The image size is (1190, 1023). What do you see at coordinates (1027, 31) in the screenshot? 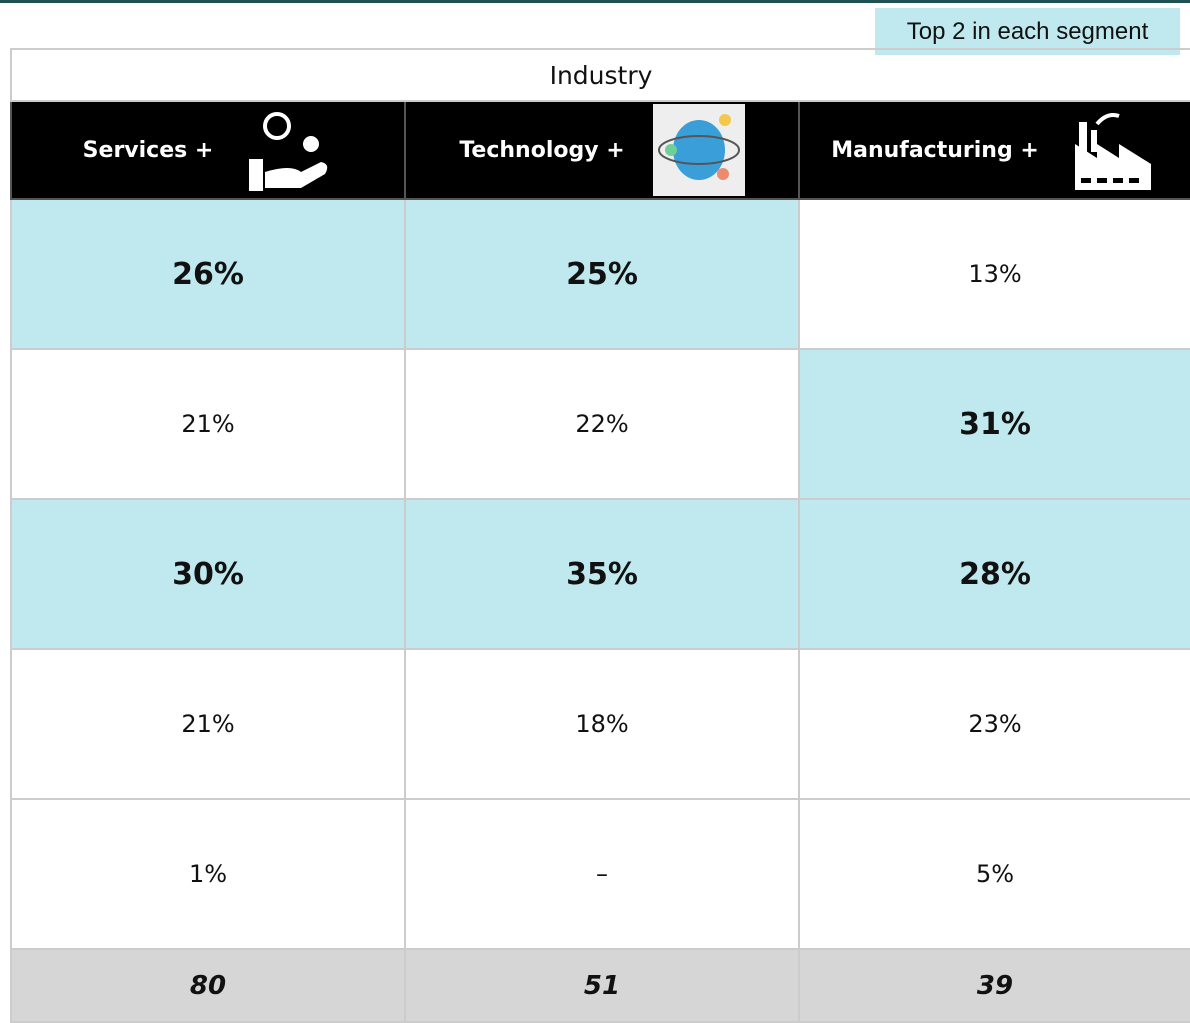
I see `legend: Top 2 in each segment` at bounding box center [1027, 31].